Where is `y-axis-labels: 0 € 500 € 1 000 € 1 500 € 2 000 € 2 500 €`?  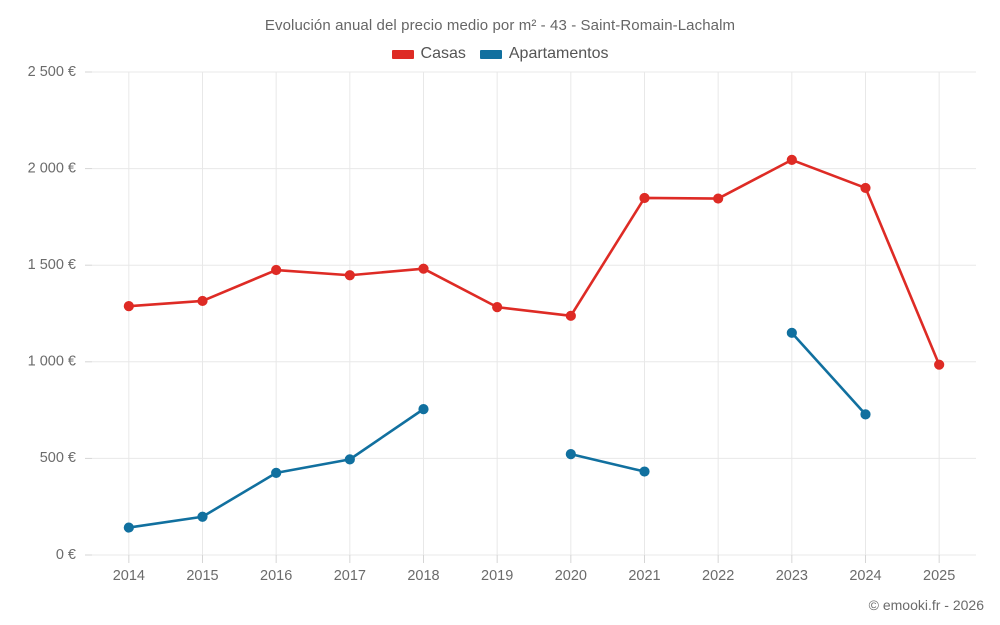
y-axis-labels: 0 € 500 € 1 000 € 1 500 € 2 000 € 2 500 € is located at coordinates (60, 313).